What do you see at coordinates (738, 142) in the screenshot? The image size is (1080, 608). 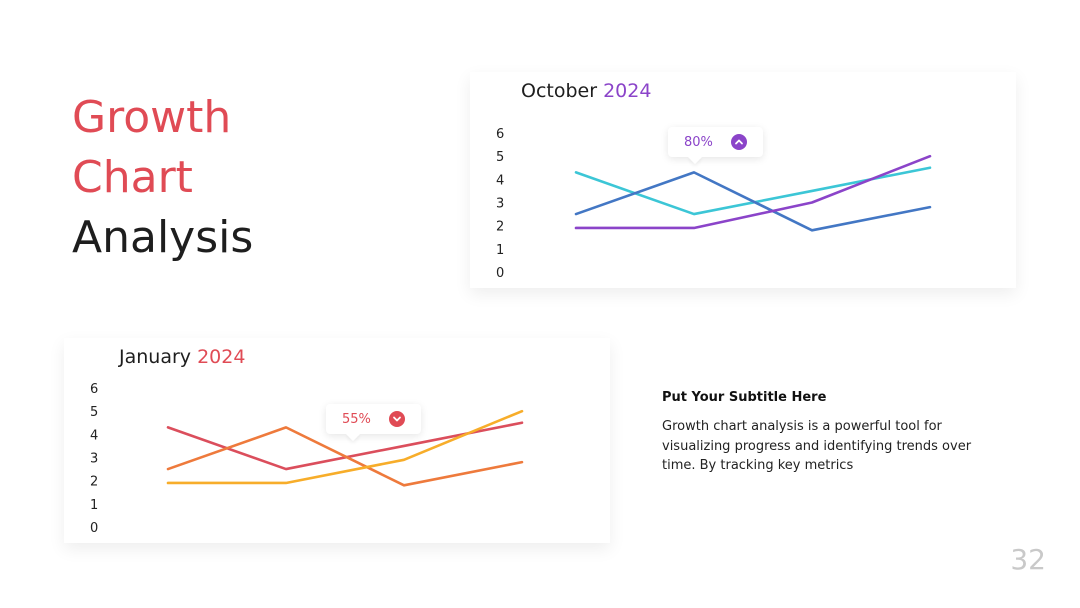 I see `chevron-up-icon` at bounding box center [738, 142].